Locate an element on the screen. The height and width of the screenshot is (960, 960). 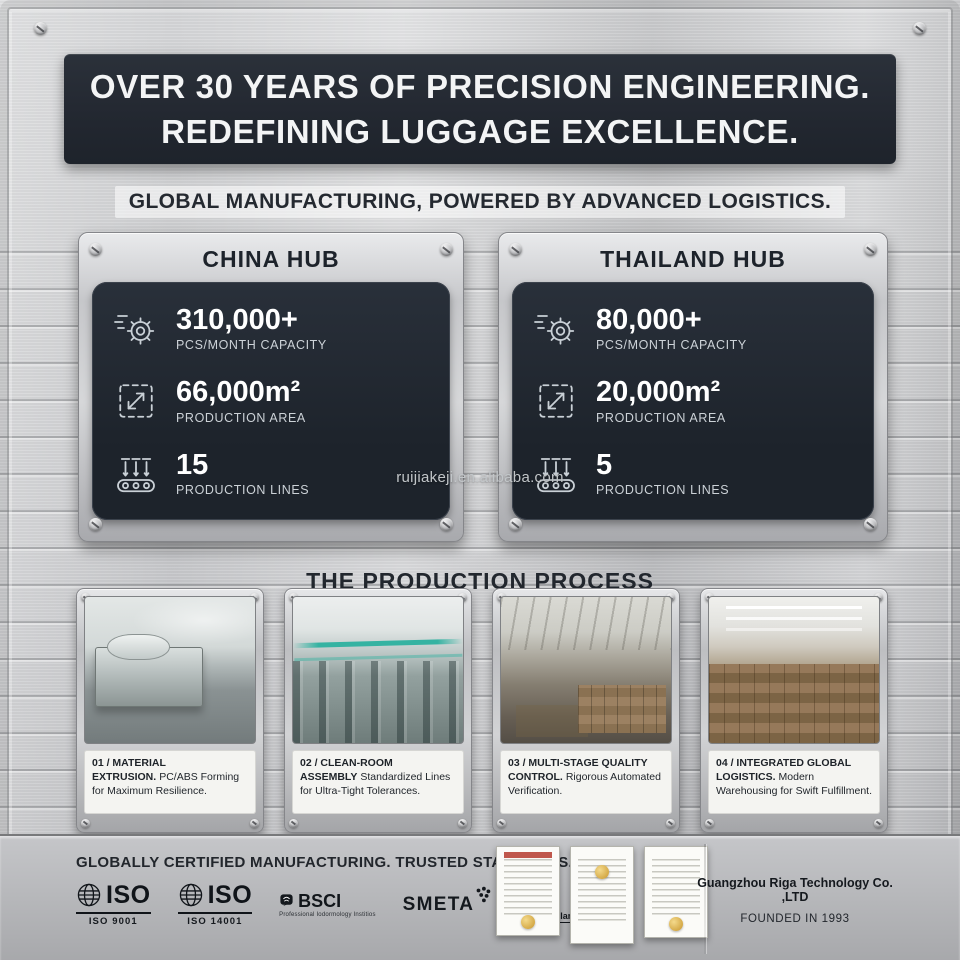
process-step-heading: 04 / INTEGRATED GLOBAL LOGISTICS. is located at coordinates (783, 770).